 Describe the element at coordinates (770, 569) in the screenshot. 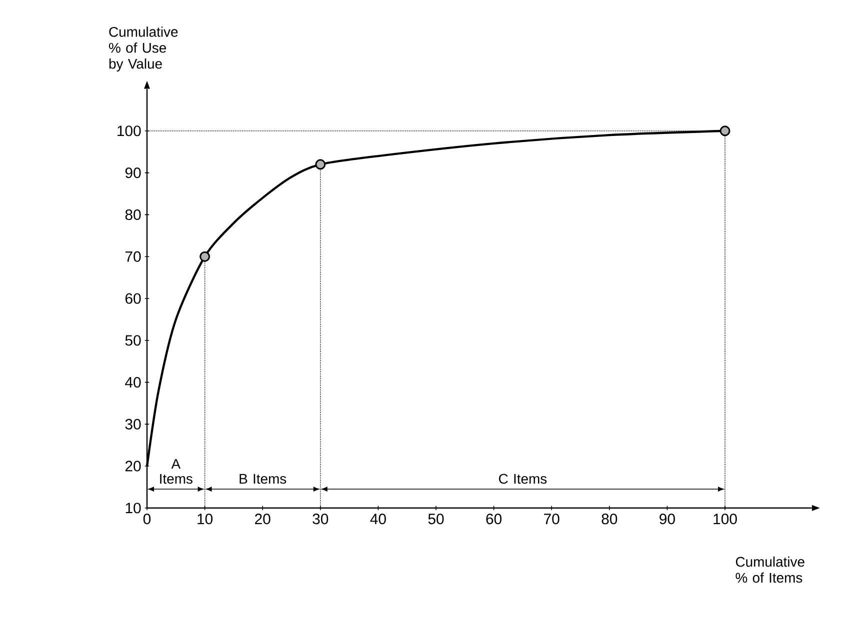

I see `x-axis-title: Cumulative % of Items` at that location.